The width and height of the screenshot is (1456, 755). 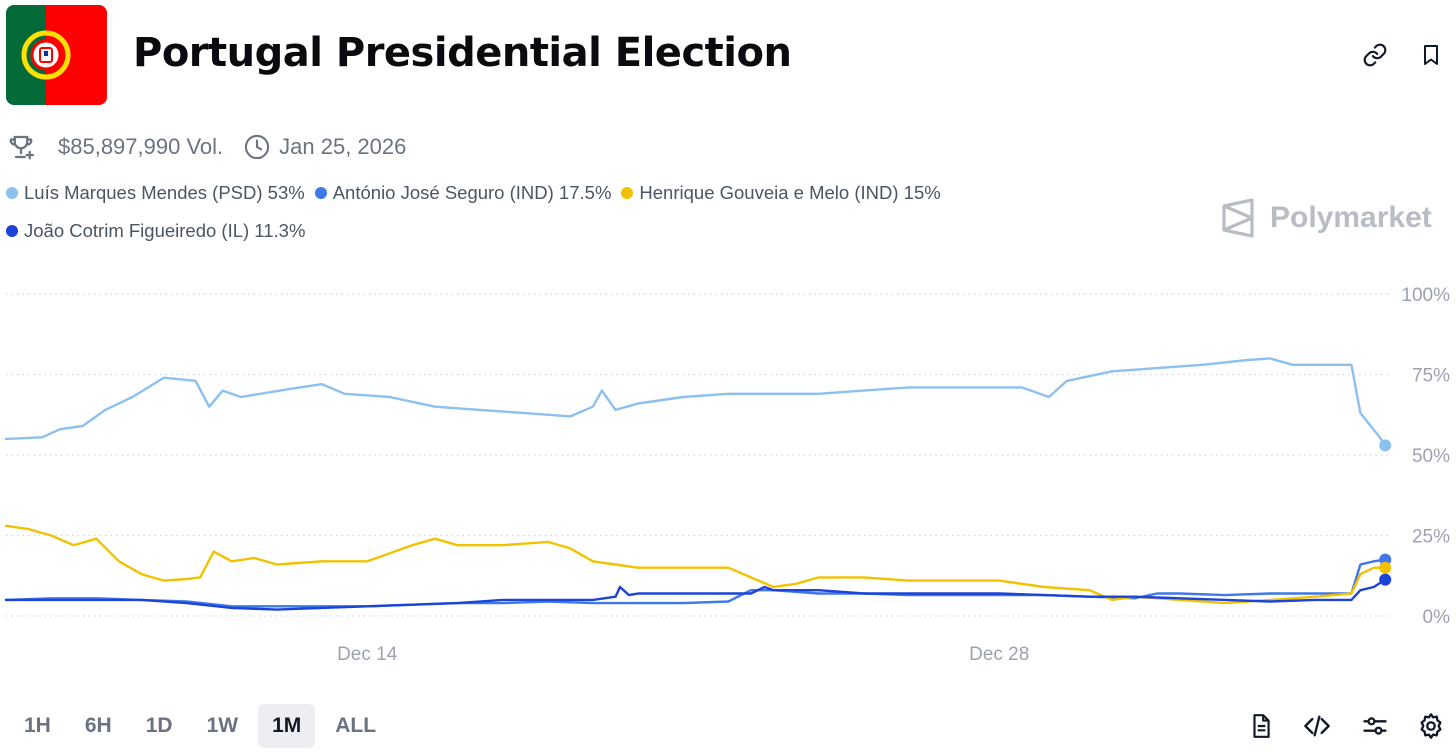 What do you see at coordinates (165, 230) in the screenshot?
I see `legend-label-figueiredo: João Cotrim Figueiredo (IL) 11.3%` at bounding box center [165, 230].